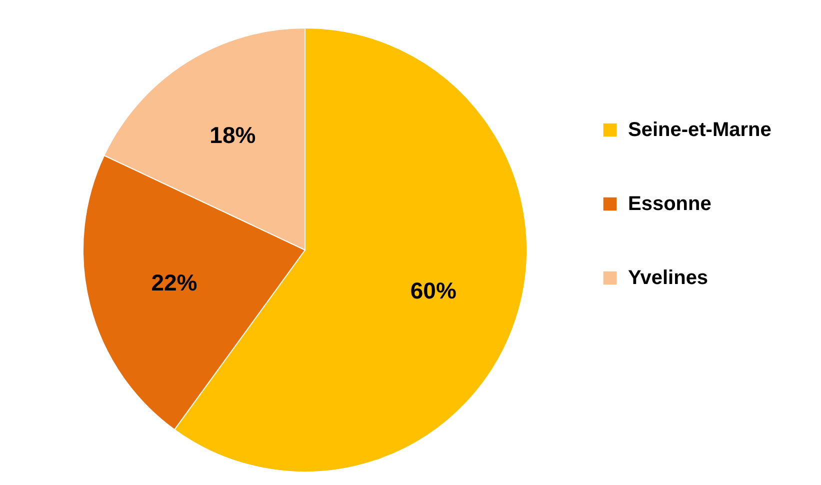  Describe the element at coordinates (433, 291) in the screenshot. I see `data-label: 60%` at that location.